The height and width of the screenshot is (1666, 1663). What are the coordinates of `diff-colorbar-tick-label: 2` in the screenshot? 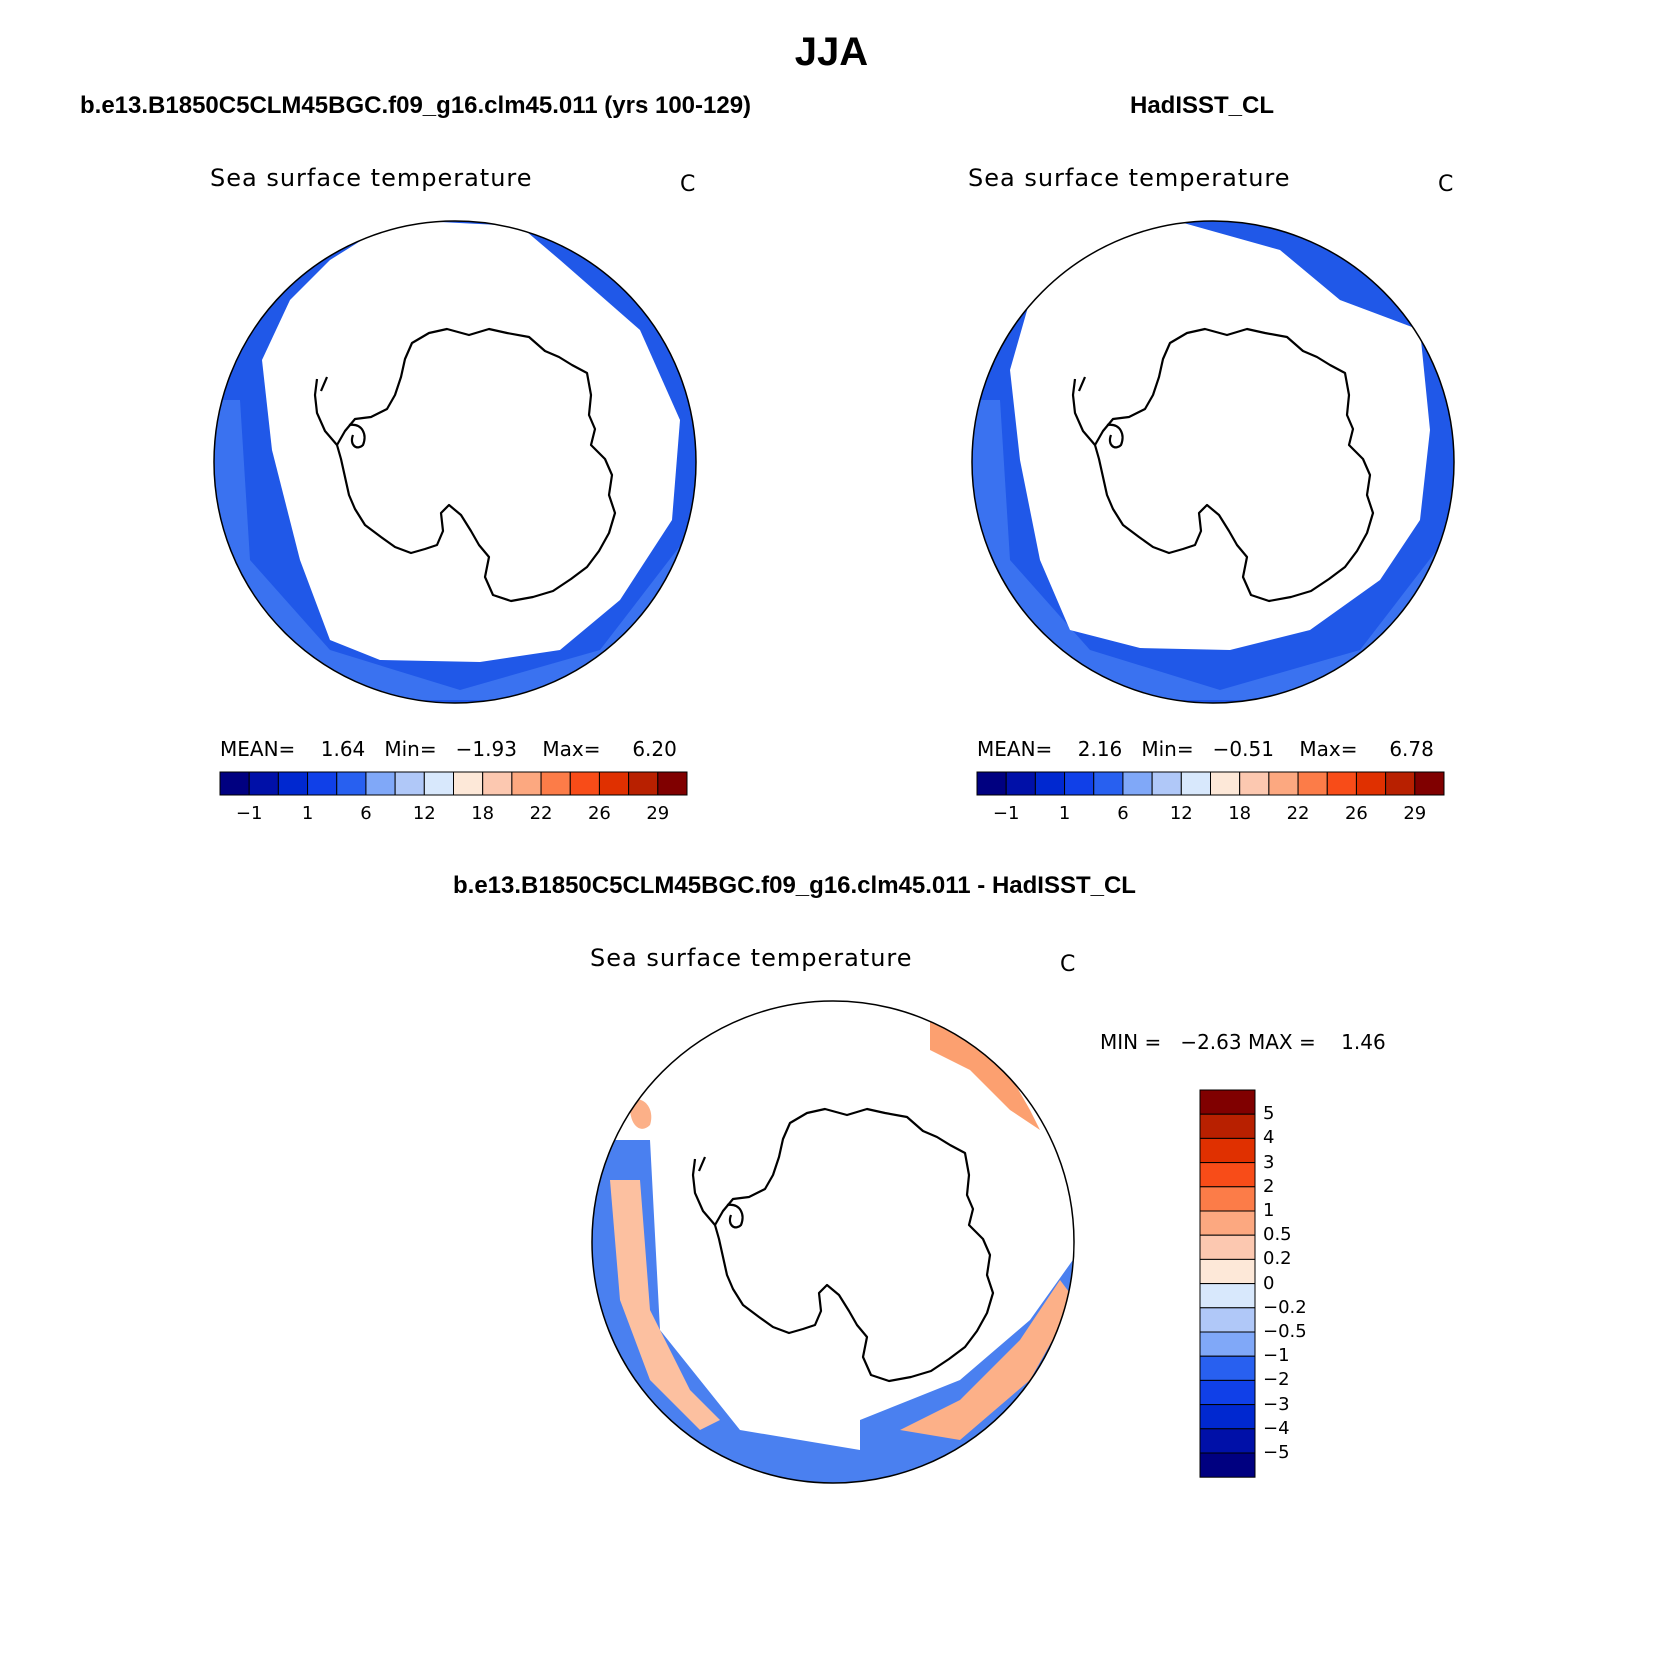 It's located at (1269, 1186).